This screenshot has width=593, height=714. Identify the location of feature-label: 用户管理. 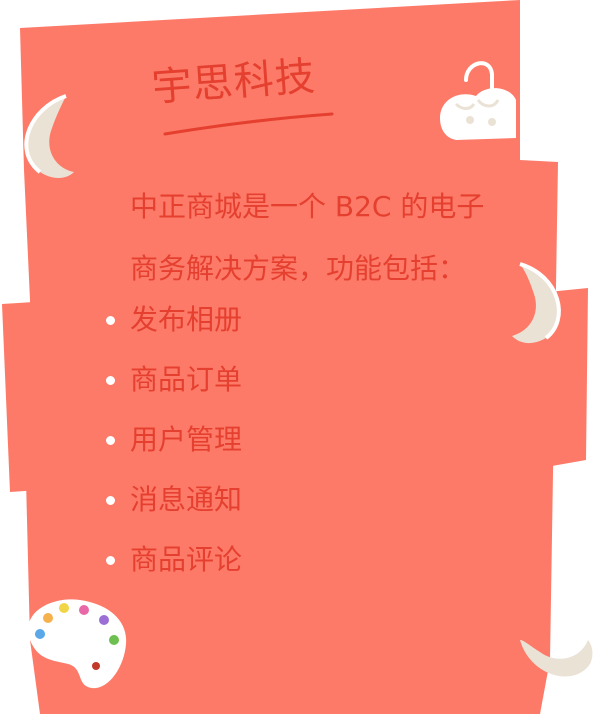
(186, 439).